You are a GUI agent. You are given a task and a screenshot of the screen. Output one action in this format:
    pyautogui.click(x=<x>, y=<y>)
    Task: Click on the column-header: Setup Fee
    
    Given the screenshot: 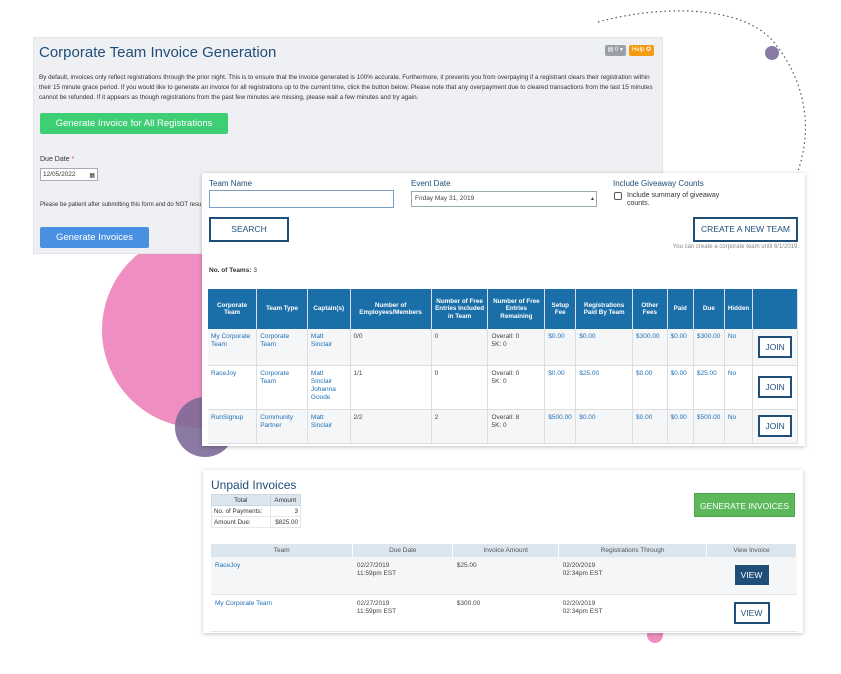 What is the action you would take?
    pyautogui.click(x=560, y=309)
    